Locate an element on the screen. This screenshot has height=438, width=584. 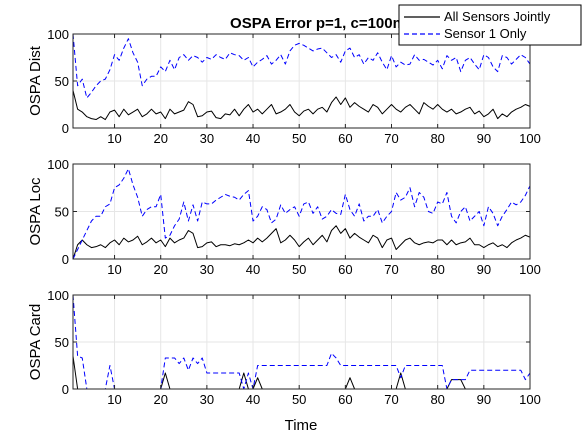
legend: All Sensors Jointly Sensor 1 Only is located at coordinates (490, 25).